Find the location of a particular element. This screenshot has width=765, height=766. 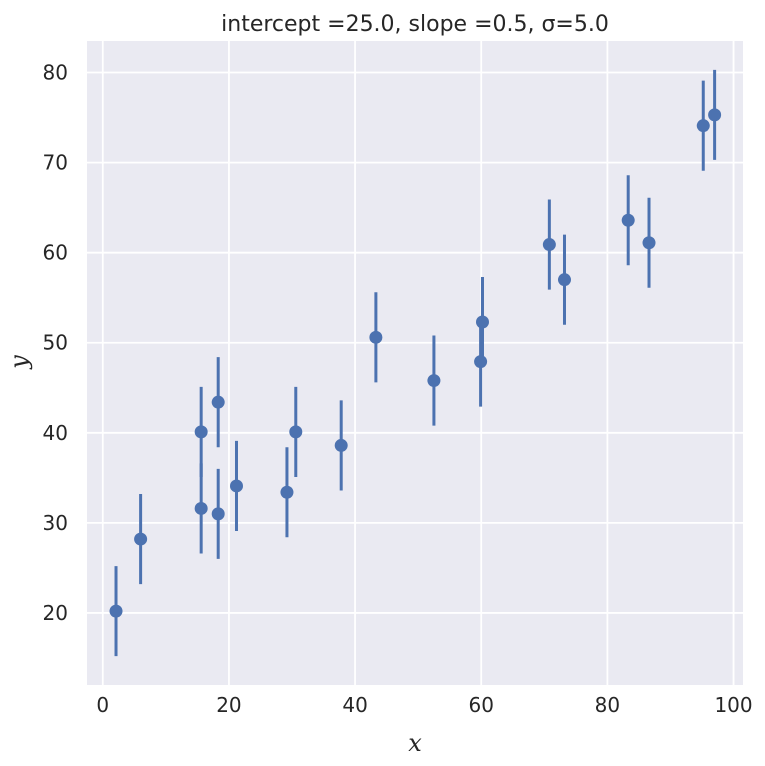

x-tick-label: 60 is located at coordinates (481, 705).